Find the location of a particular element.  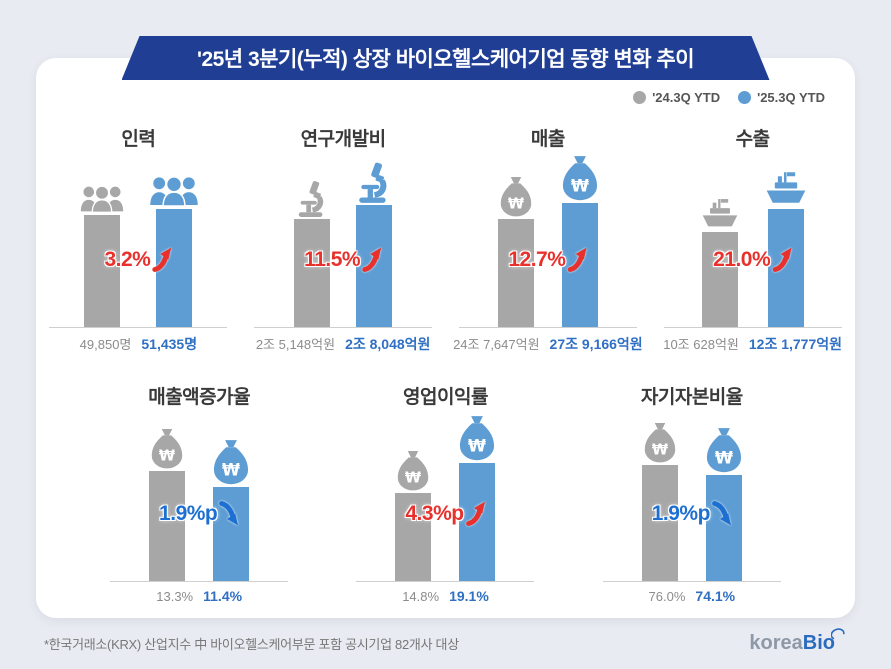

change-value: 21.0% is located at coordinates (742, 259).